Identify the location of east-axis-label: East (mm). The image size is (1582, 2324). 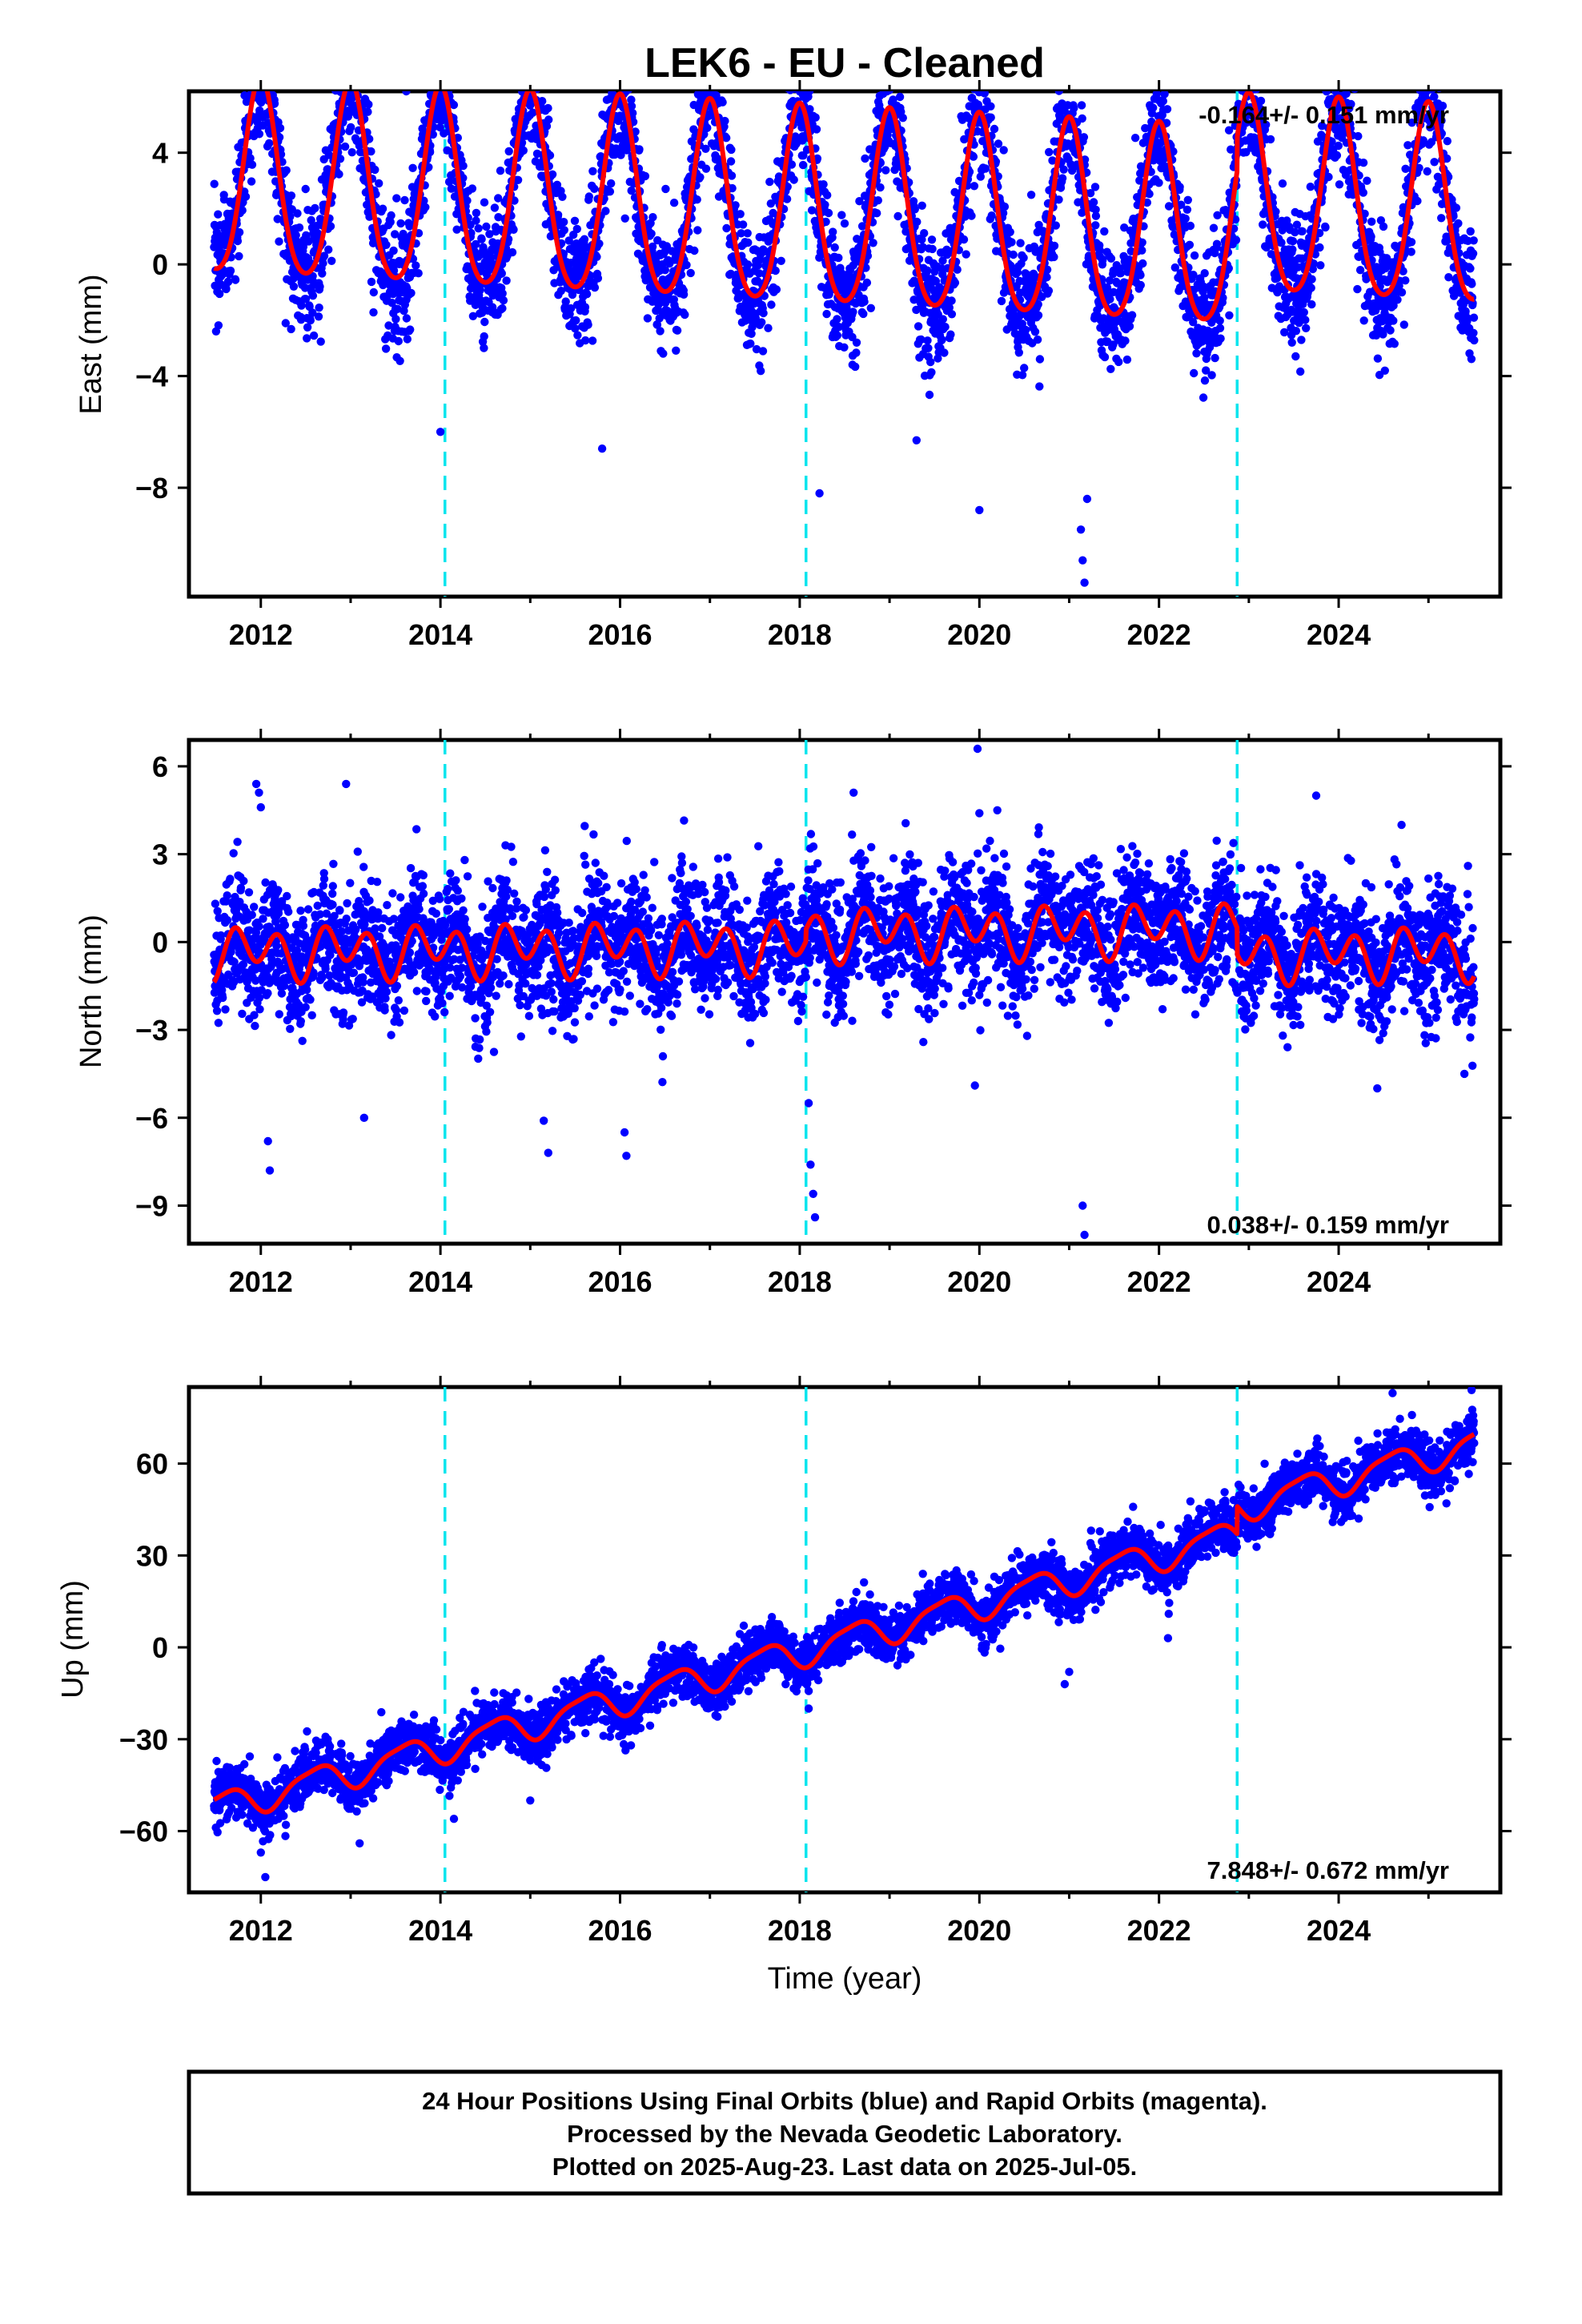
(91, 344).